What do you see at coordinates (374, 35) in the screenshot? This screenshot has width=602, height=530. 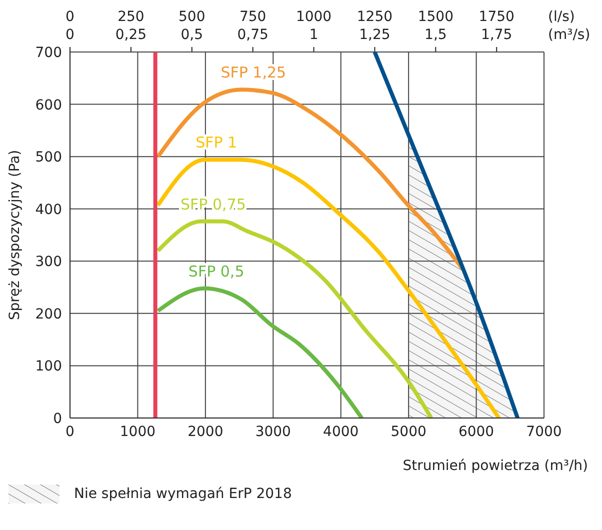 I see `text: 1,25` at bounding box center [374, 35].